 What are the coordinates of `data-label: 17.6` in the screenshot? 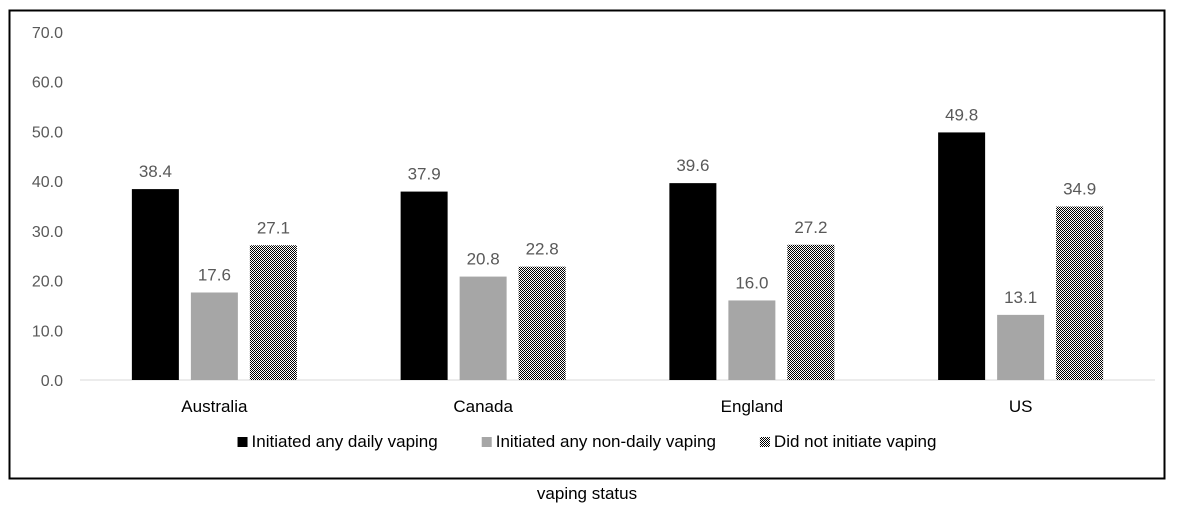 It's located at (214, 275).